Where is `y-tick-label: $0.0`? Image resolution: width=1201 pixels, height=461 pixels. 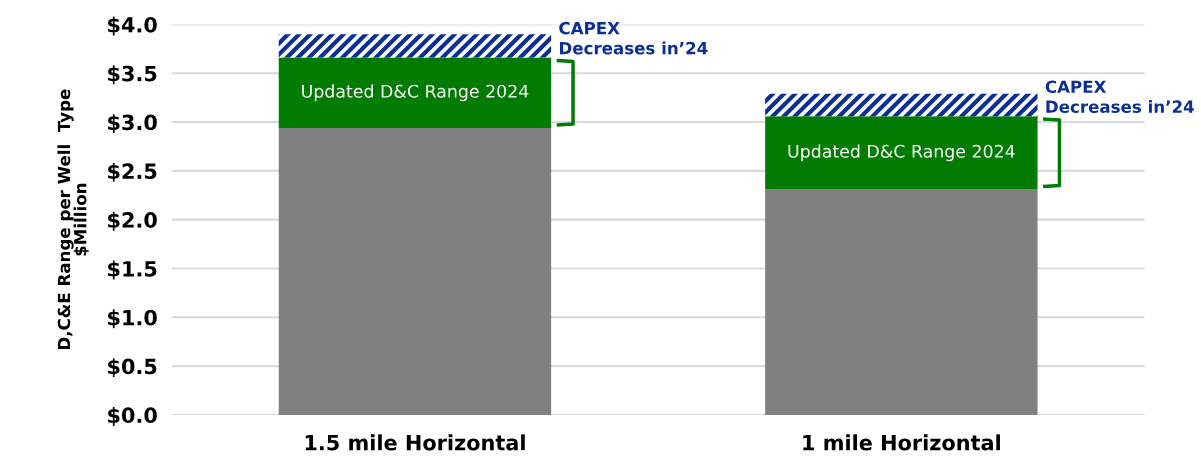 y-tick-label: $0.0 is located at coordinates (132, 416).